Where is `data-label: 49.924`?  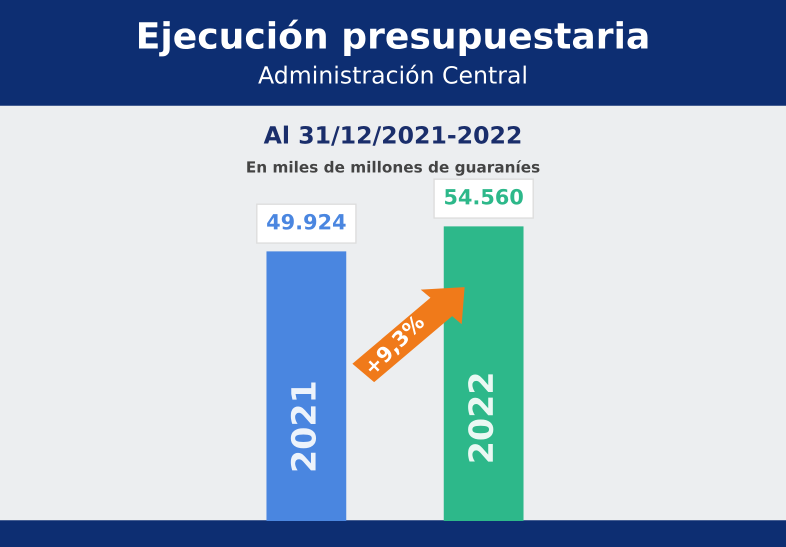 data-label: 49.924 is located at coordinates (306, 222).